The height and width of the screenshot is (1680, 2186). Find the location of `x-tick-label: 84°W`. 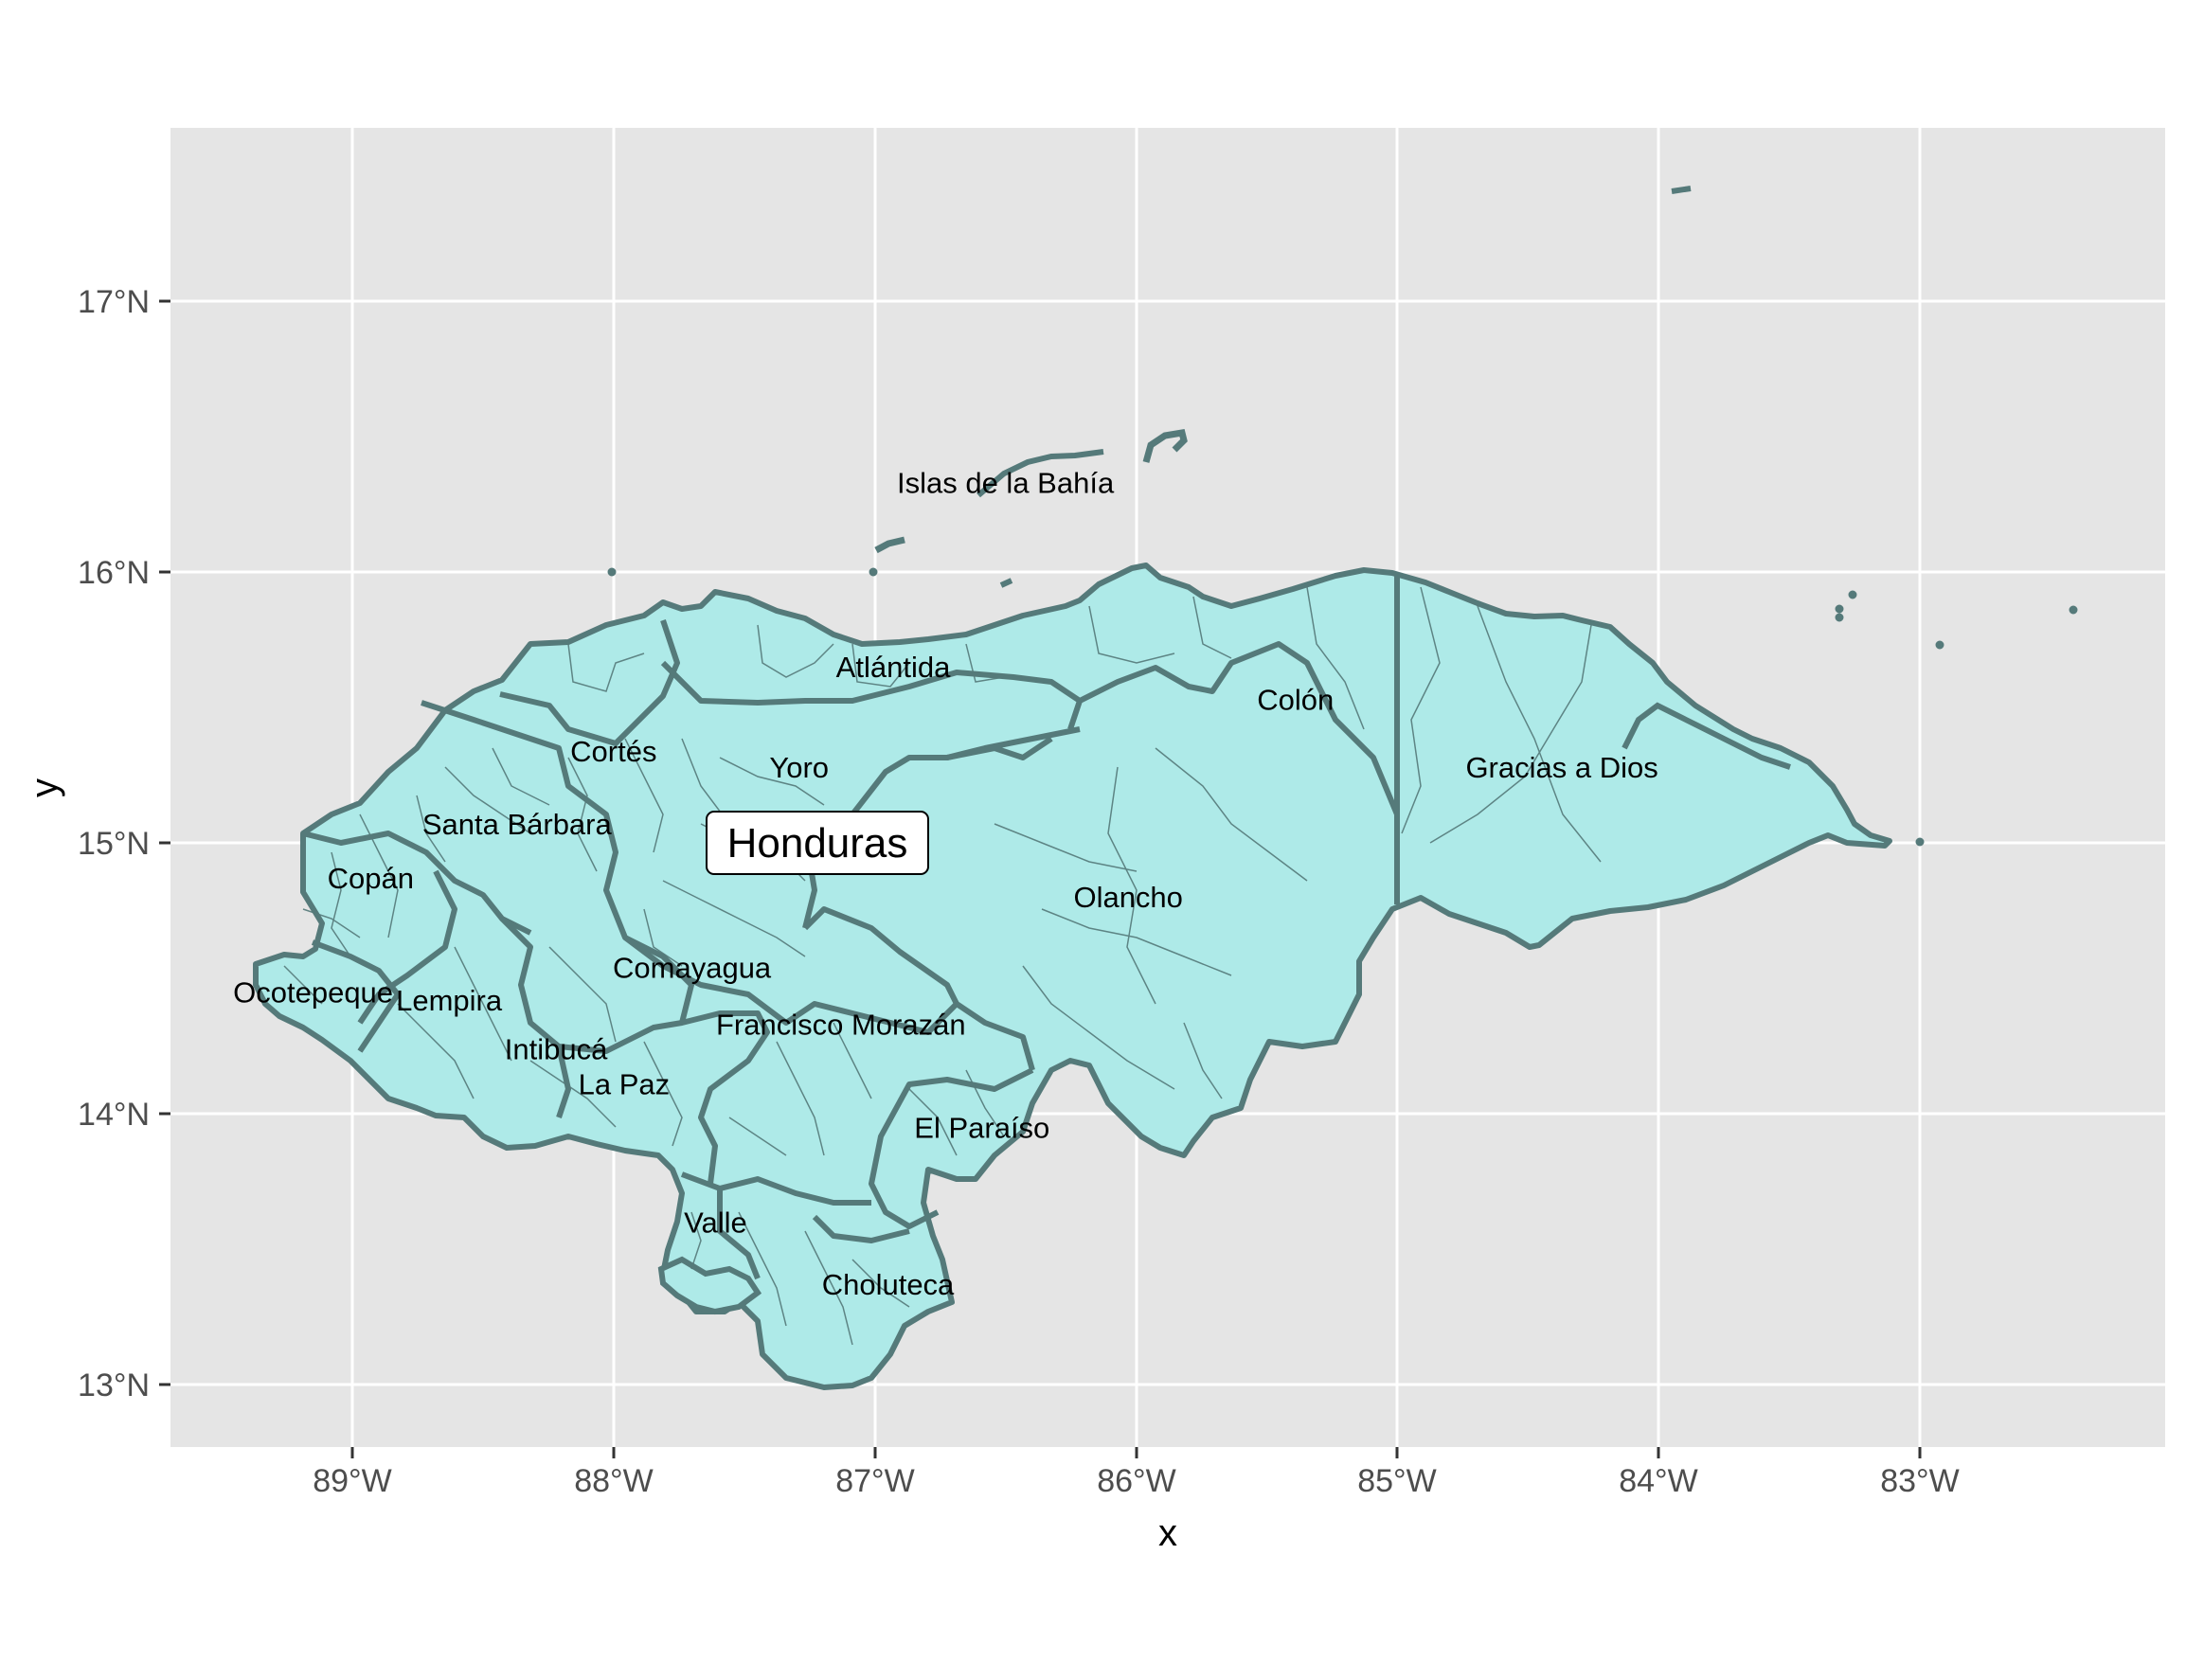

x-tick-label: 84°W is located at coordinates (1658, 1481).